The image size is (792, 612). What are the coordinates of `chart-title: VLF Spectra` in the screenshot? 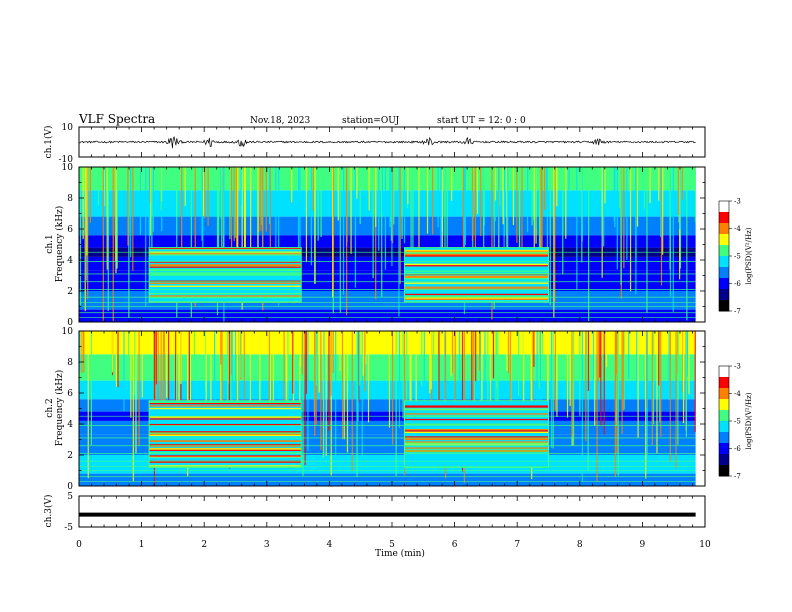 It's located at (116, 119).